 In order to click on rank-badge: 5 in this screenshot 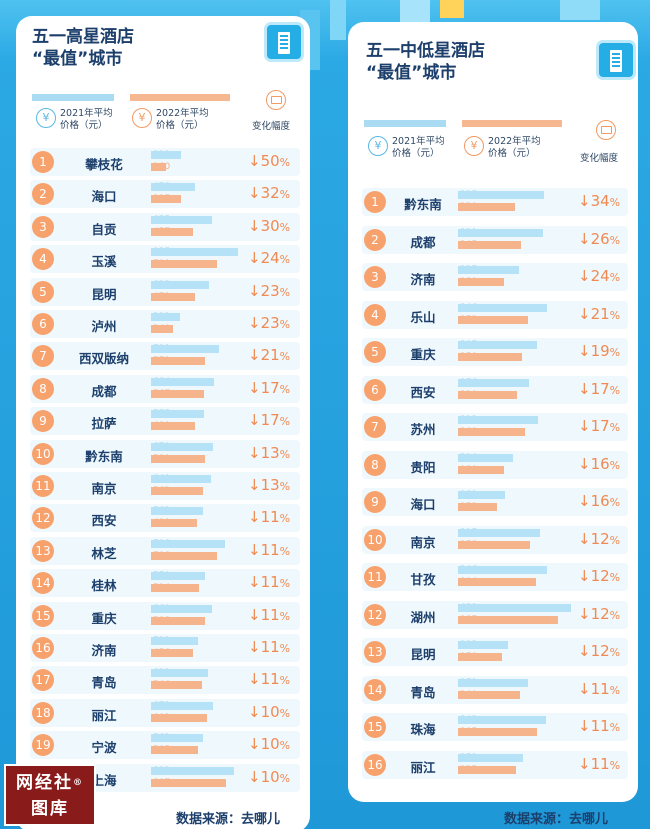, I will do `click(43, 291)`.